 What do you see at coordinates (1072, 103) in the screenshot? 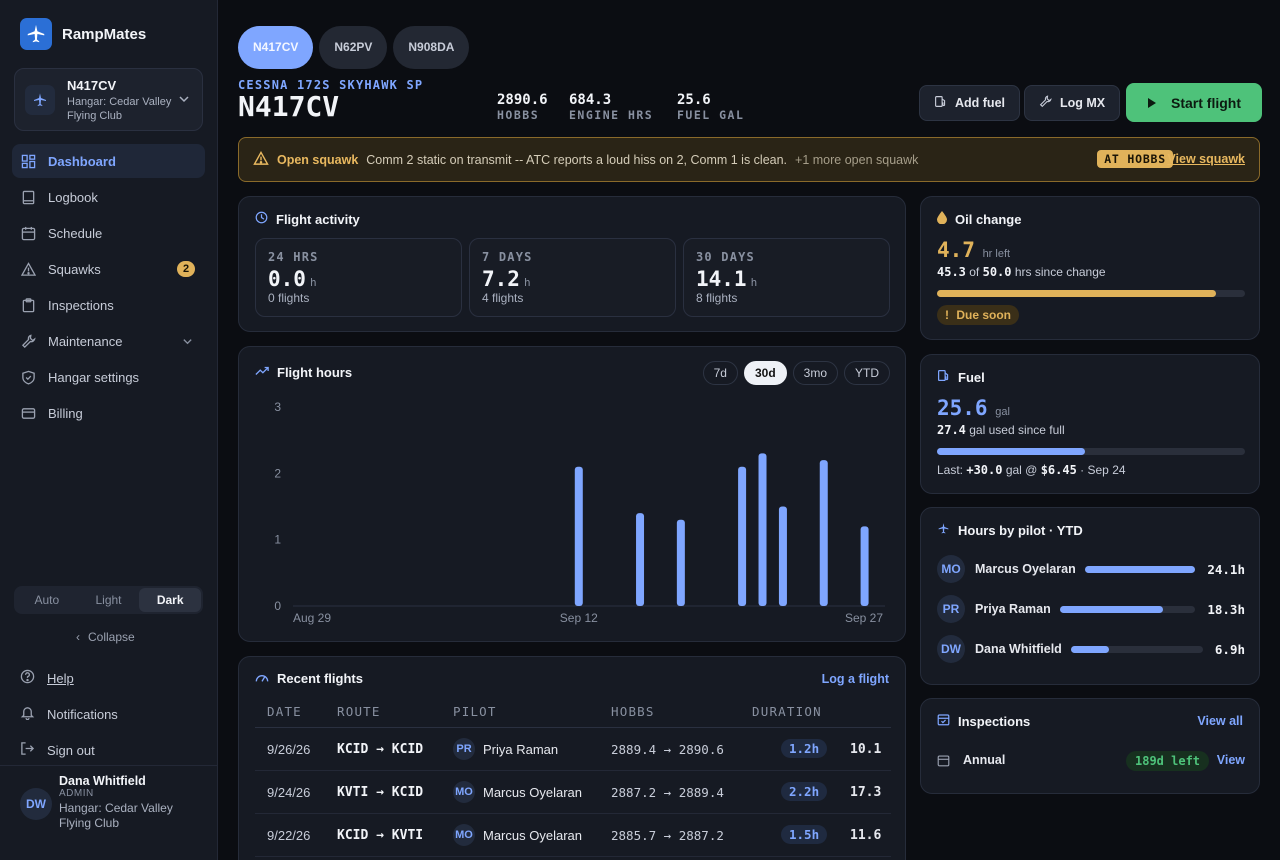
I see `log-mx-button: Log MX` at bounding box center [1072, 103].